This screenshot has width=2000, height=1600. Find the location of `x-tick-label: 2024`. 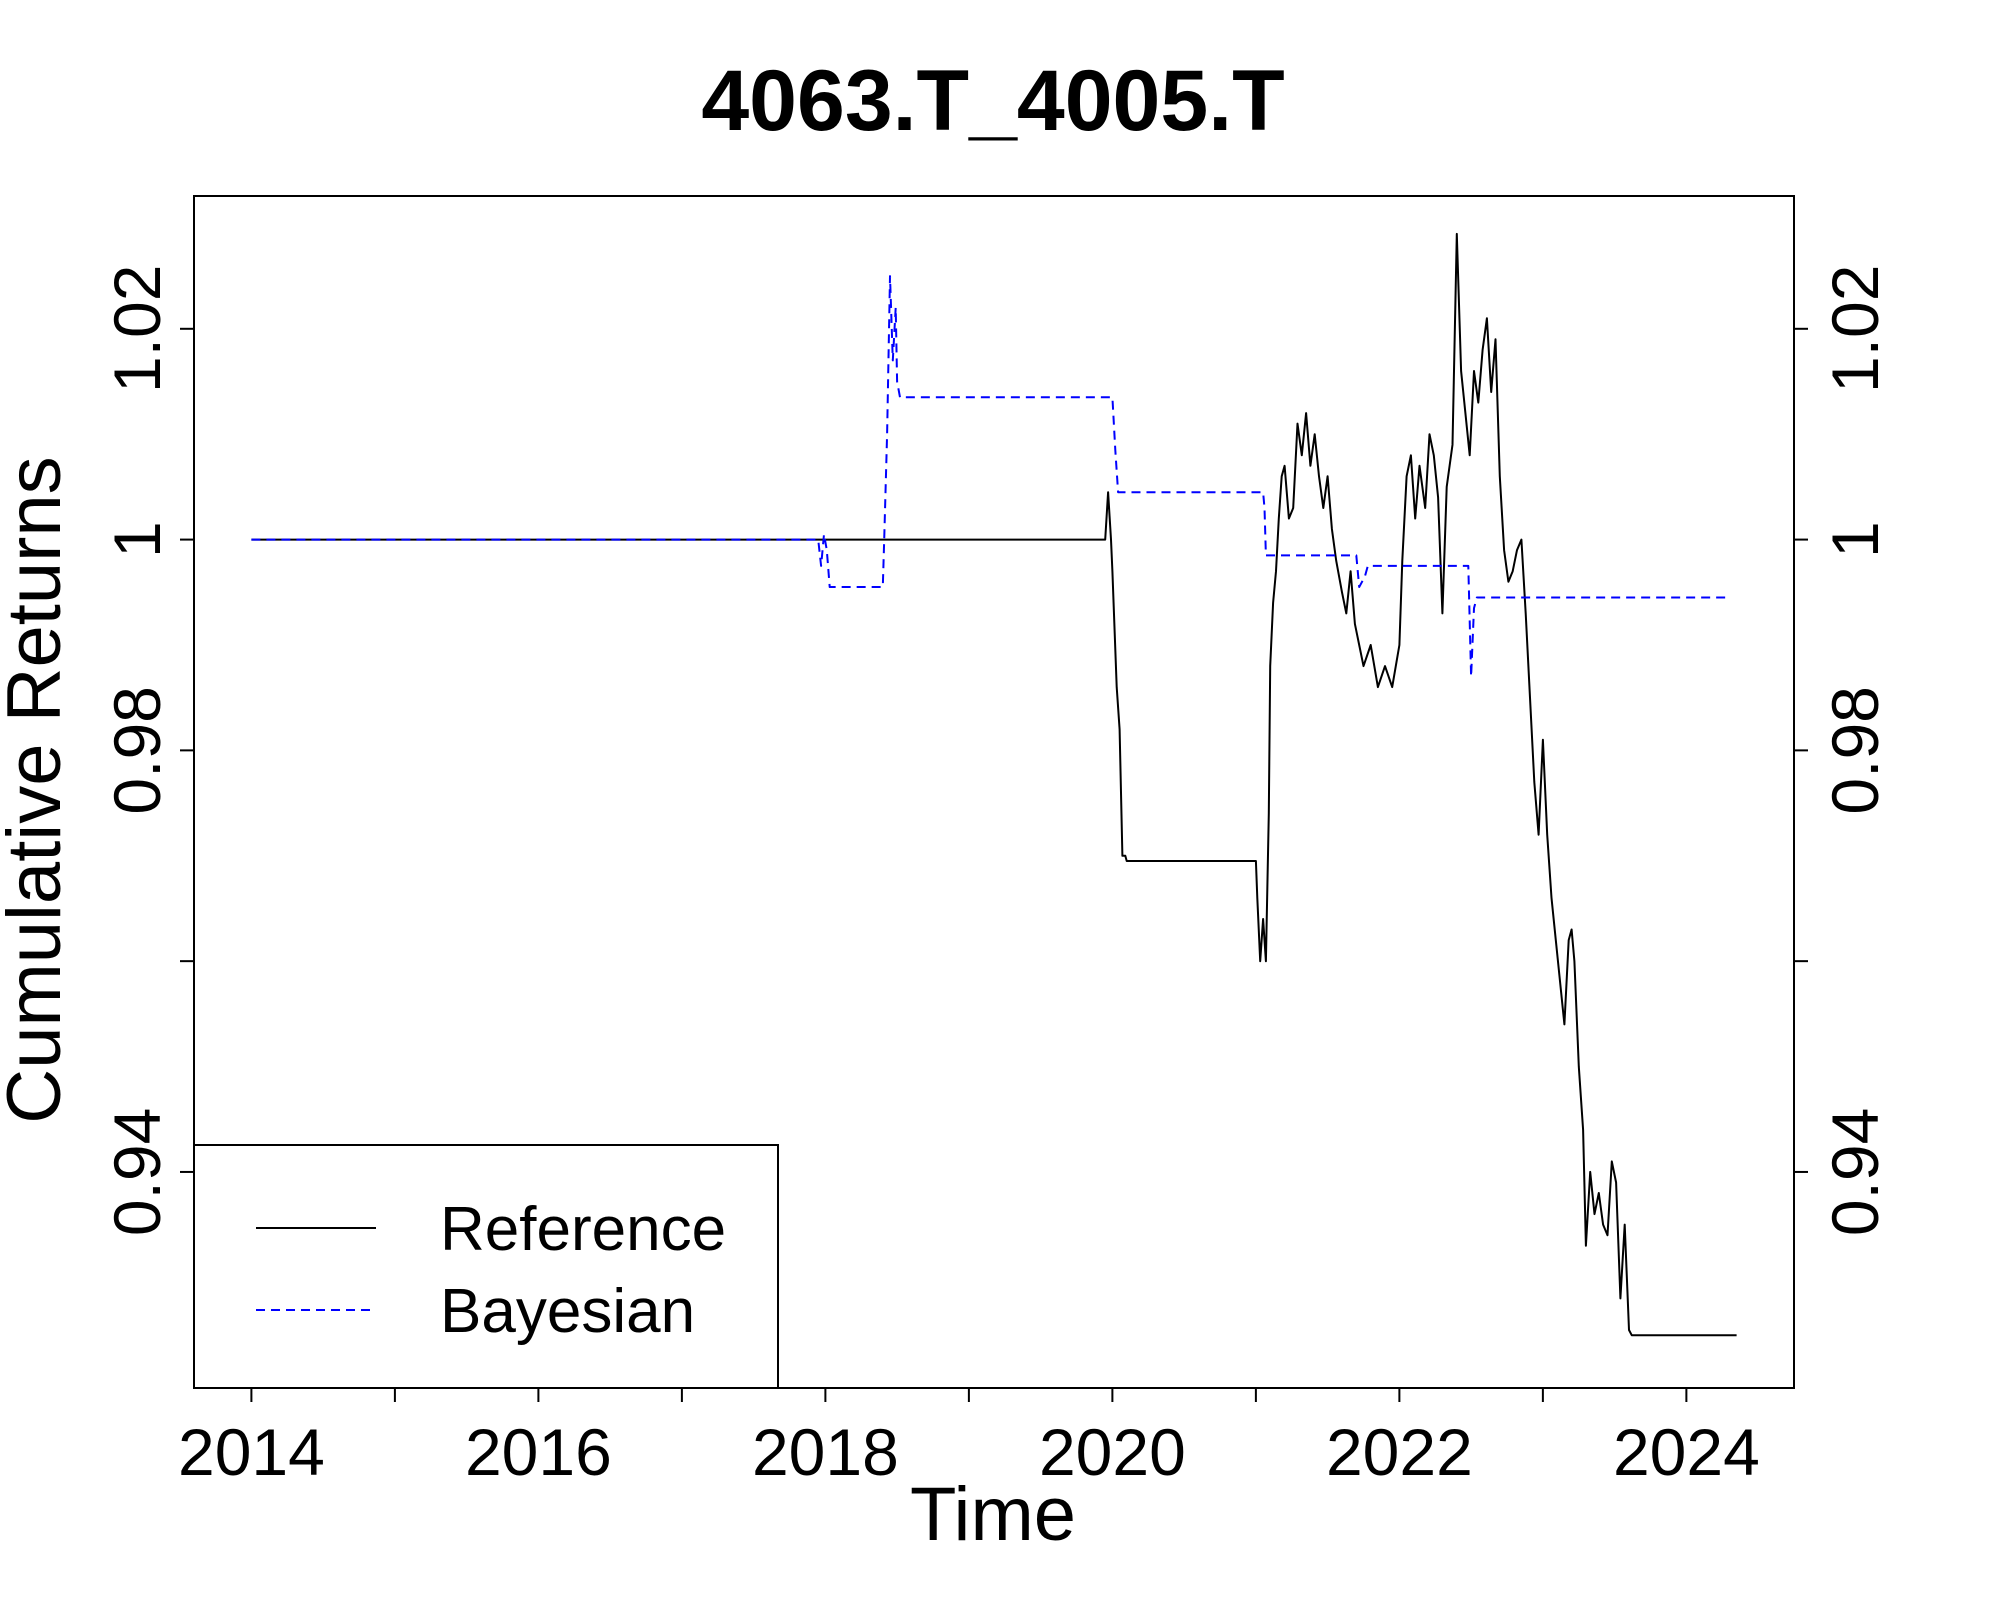

x-tick-label: 2024 is located at coordinates (1686, 1452).